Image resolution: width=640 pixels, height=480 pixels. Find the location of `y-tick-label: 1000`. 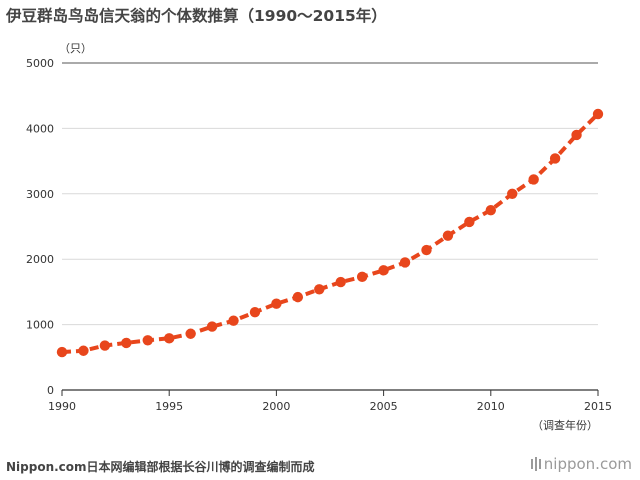

y-tick-label: 1000 is located at coordinates (40, 325).